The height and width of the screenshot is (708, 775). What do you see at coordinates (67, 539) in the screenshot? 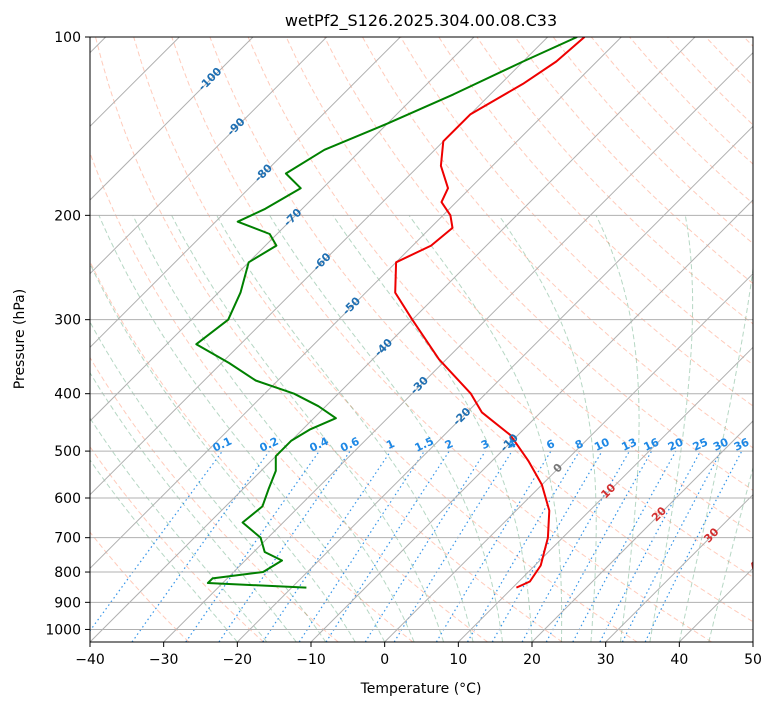
I see `y-tick-label: 700` at bounding box center [67, 539].